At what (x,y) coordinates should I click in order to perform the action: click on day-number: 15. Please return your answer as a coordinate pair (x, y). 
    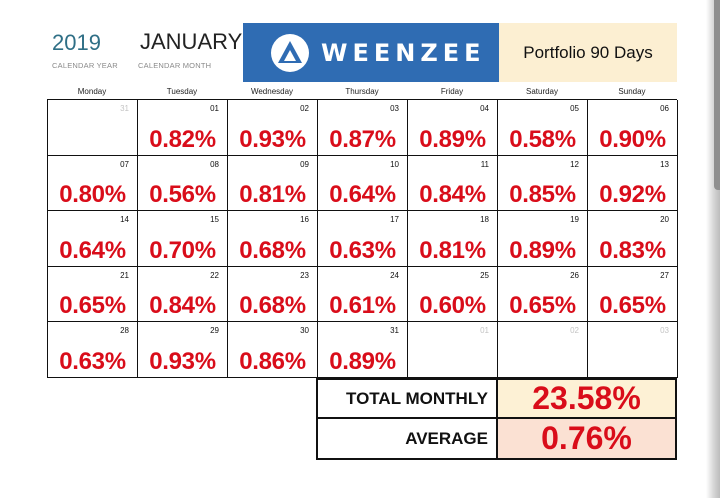
    Looking at the image, I should click on (214, 220).